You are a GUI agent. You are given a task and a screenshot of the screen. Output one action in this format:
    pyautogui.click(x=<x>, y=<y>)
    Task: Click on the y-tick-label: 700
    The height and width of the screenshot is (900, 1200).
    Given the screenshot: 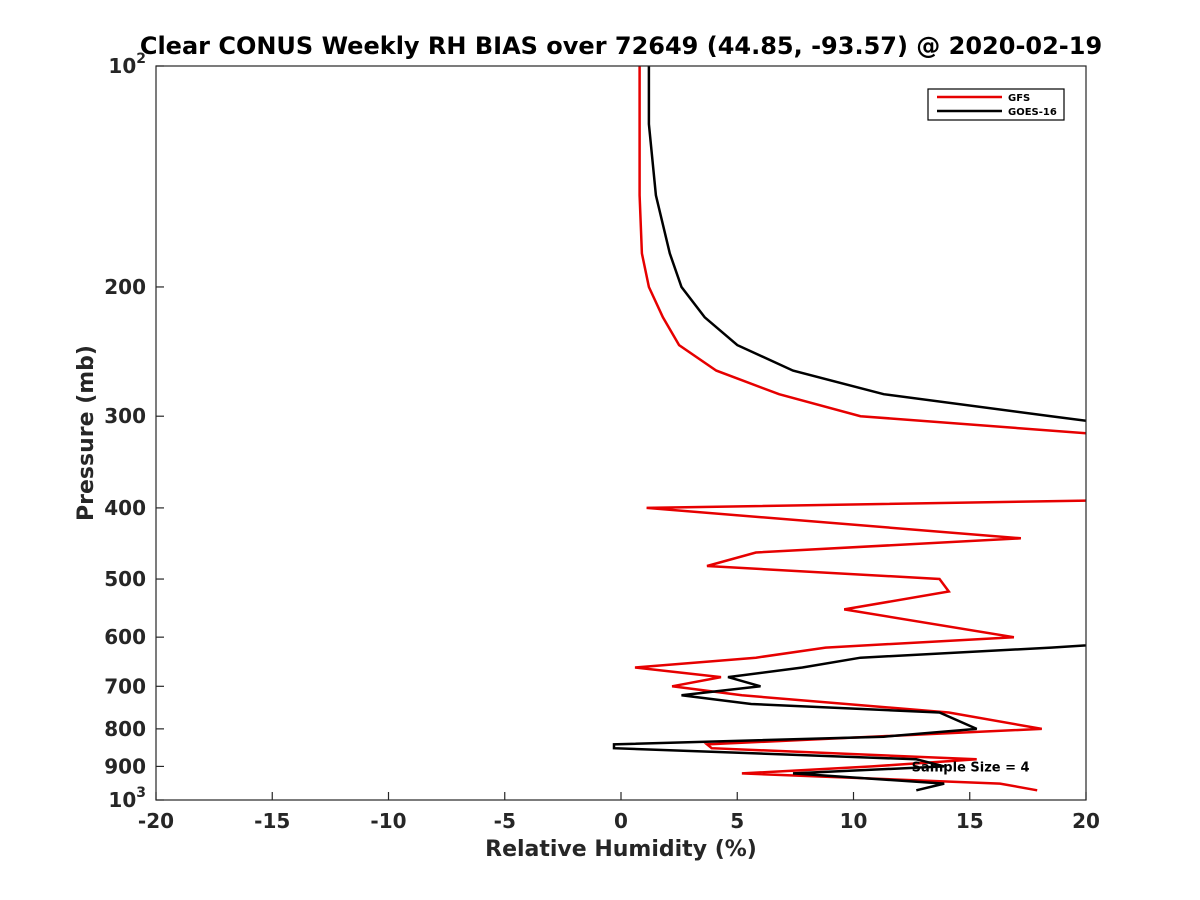 What is the action you would take?
    pyautogui.click(x=125, y=686)
    